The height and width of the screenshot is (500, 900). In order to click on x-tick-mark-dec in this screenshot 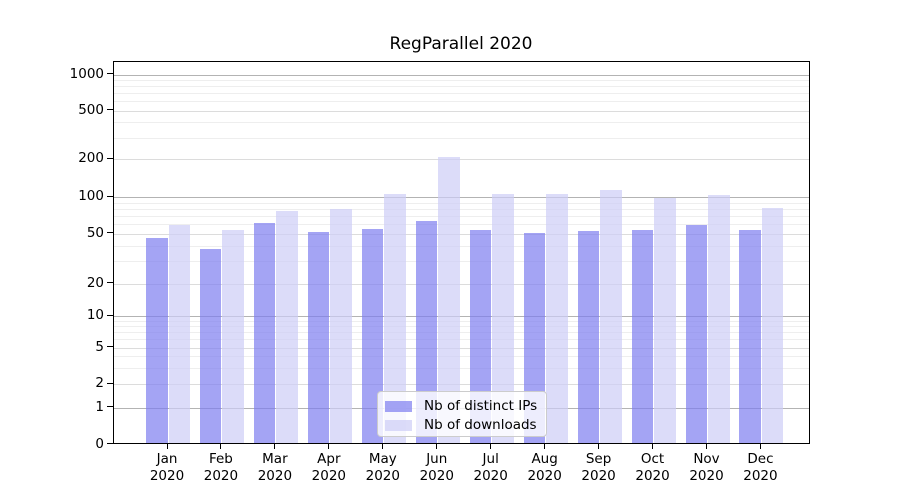, I will do `click(760, 446)`.